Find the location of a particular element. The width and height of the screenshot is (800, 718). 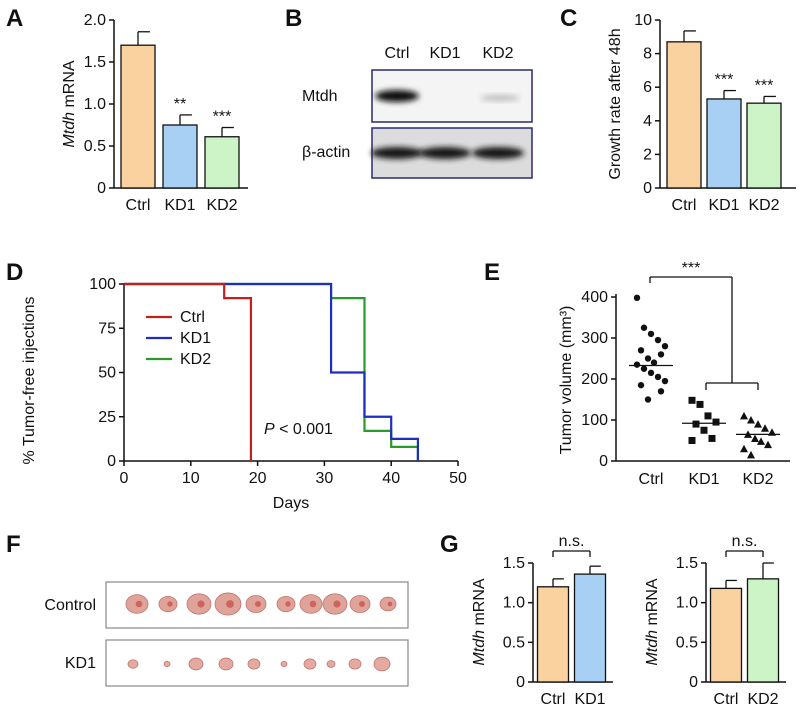

y-axis-label: Growth rate after 48h is located at coordinates (615, 103).